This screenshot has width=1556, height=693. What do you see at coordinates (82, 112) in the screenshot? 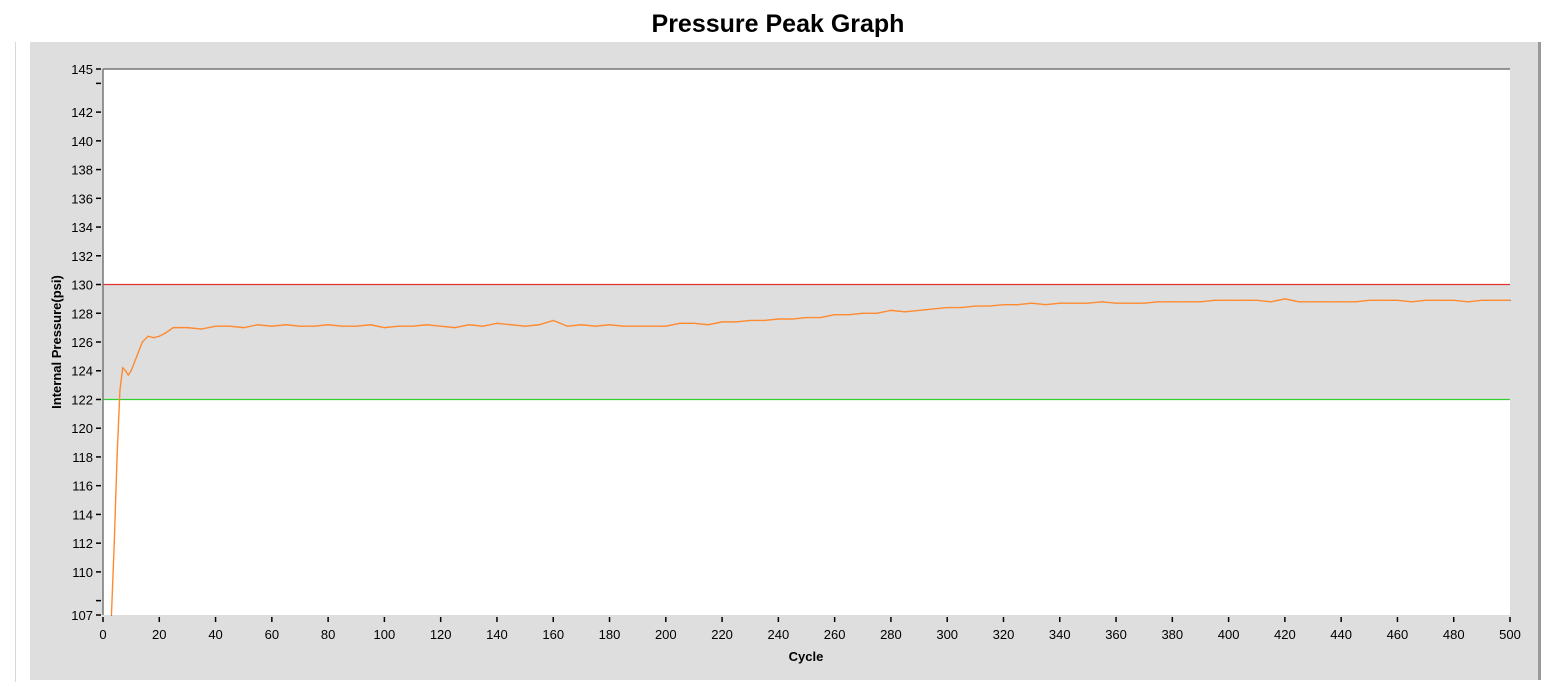
I see `y-tick-label: 142` at bounding box center [82, 112].